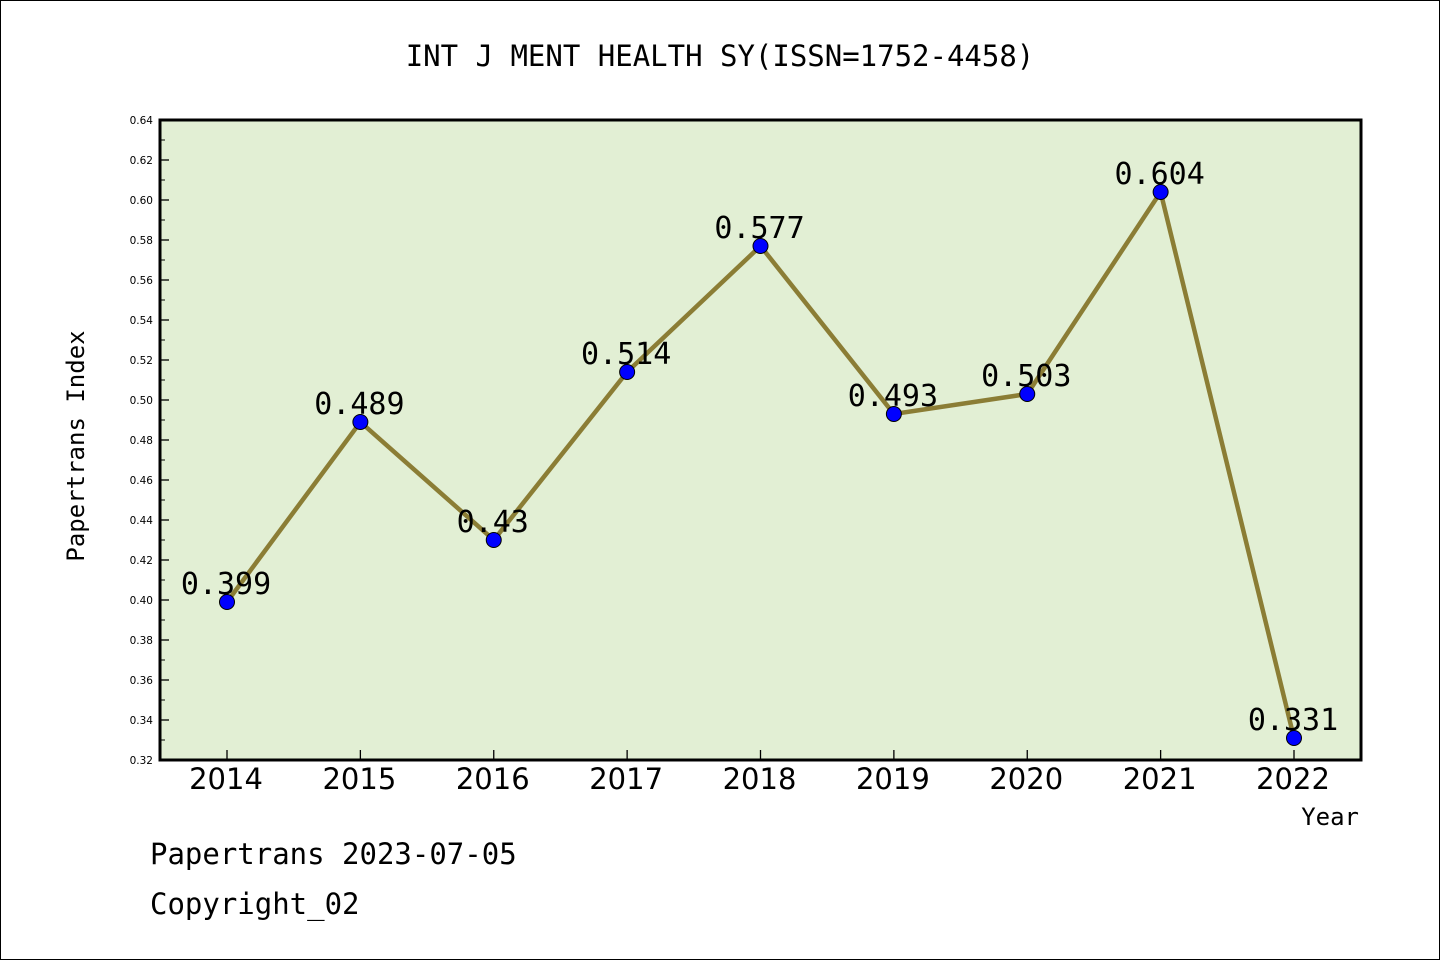 The width and height of the screenshot is (1440, 960). What do you see at coordinates (760, 779) in the screenshot?
I see `x-tick-label: 2018` at bounding box center [760, 779].